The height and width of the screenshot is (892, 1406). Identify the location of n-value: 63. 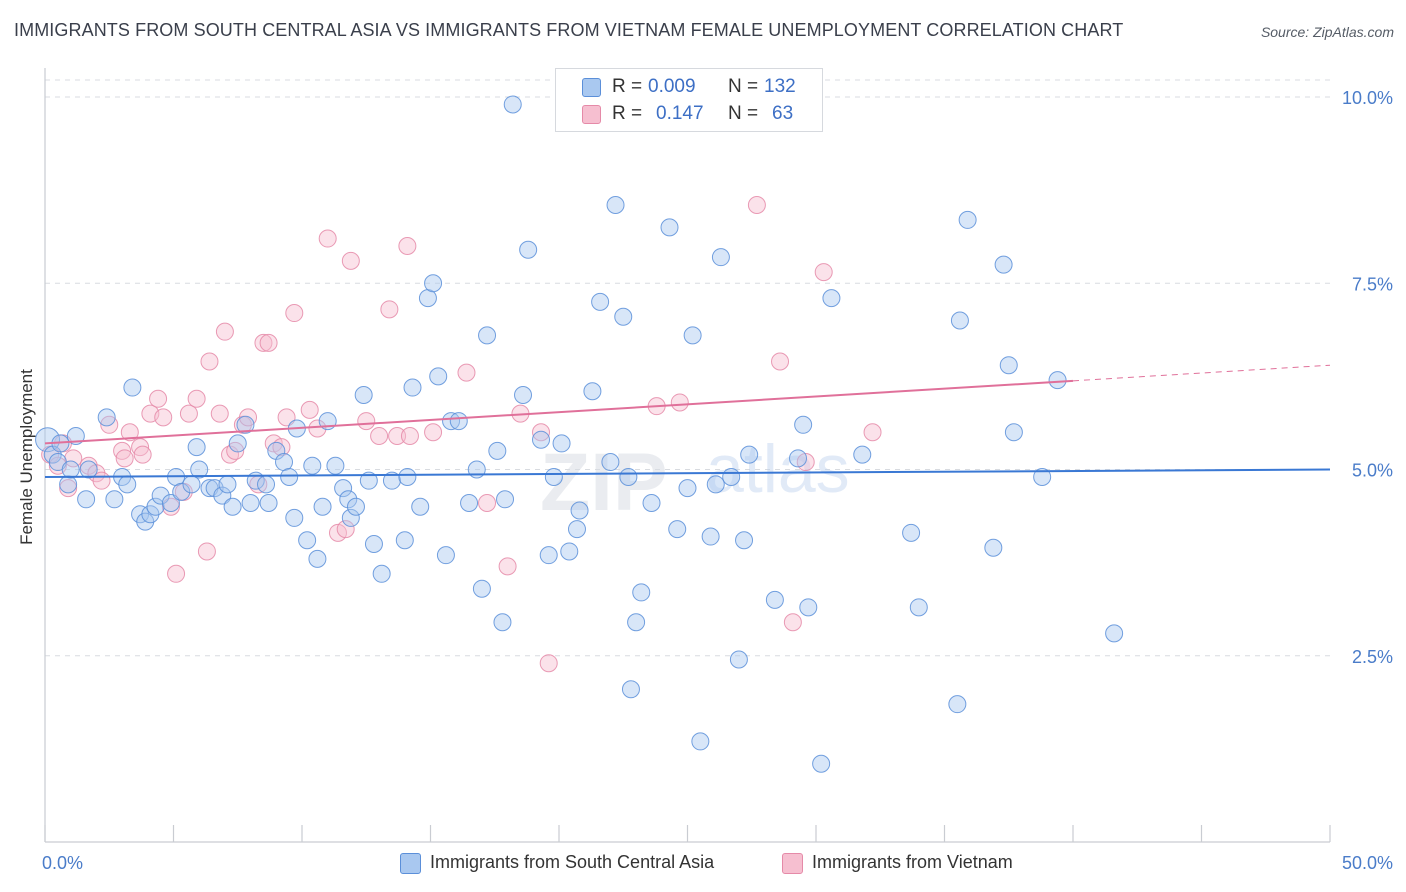
(783, 113).